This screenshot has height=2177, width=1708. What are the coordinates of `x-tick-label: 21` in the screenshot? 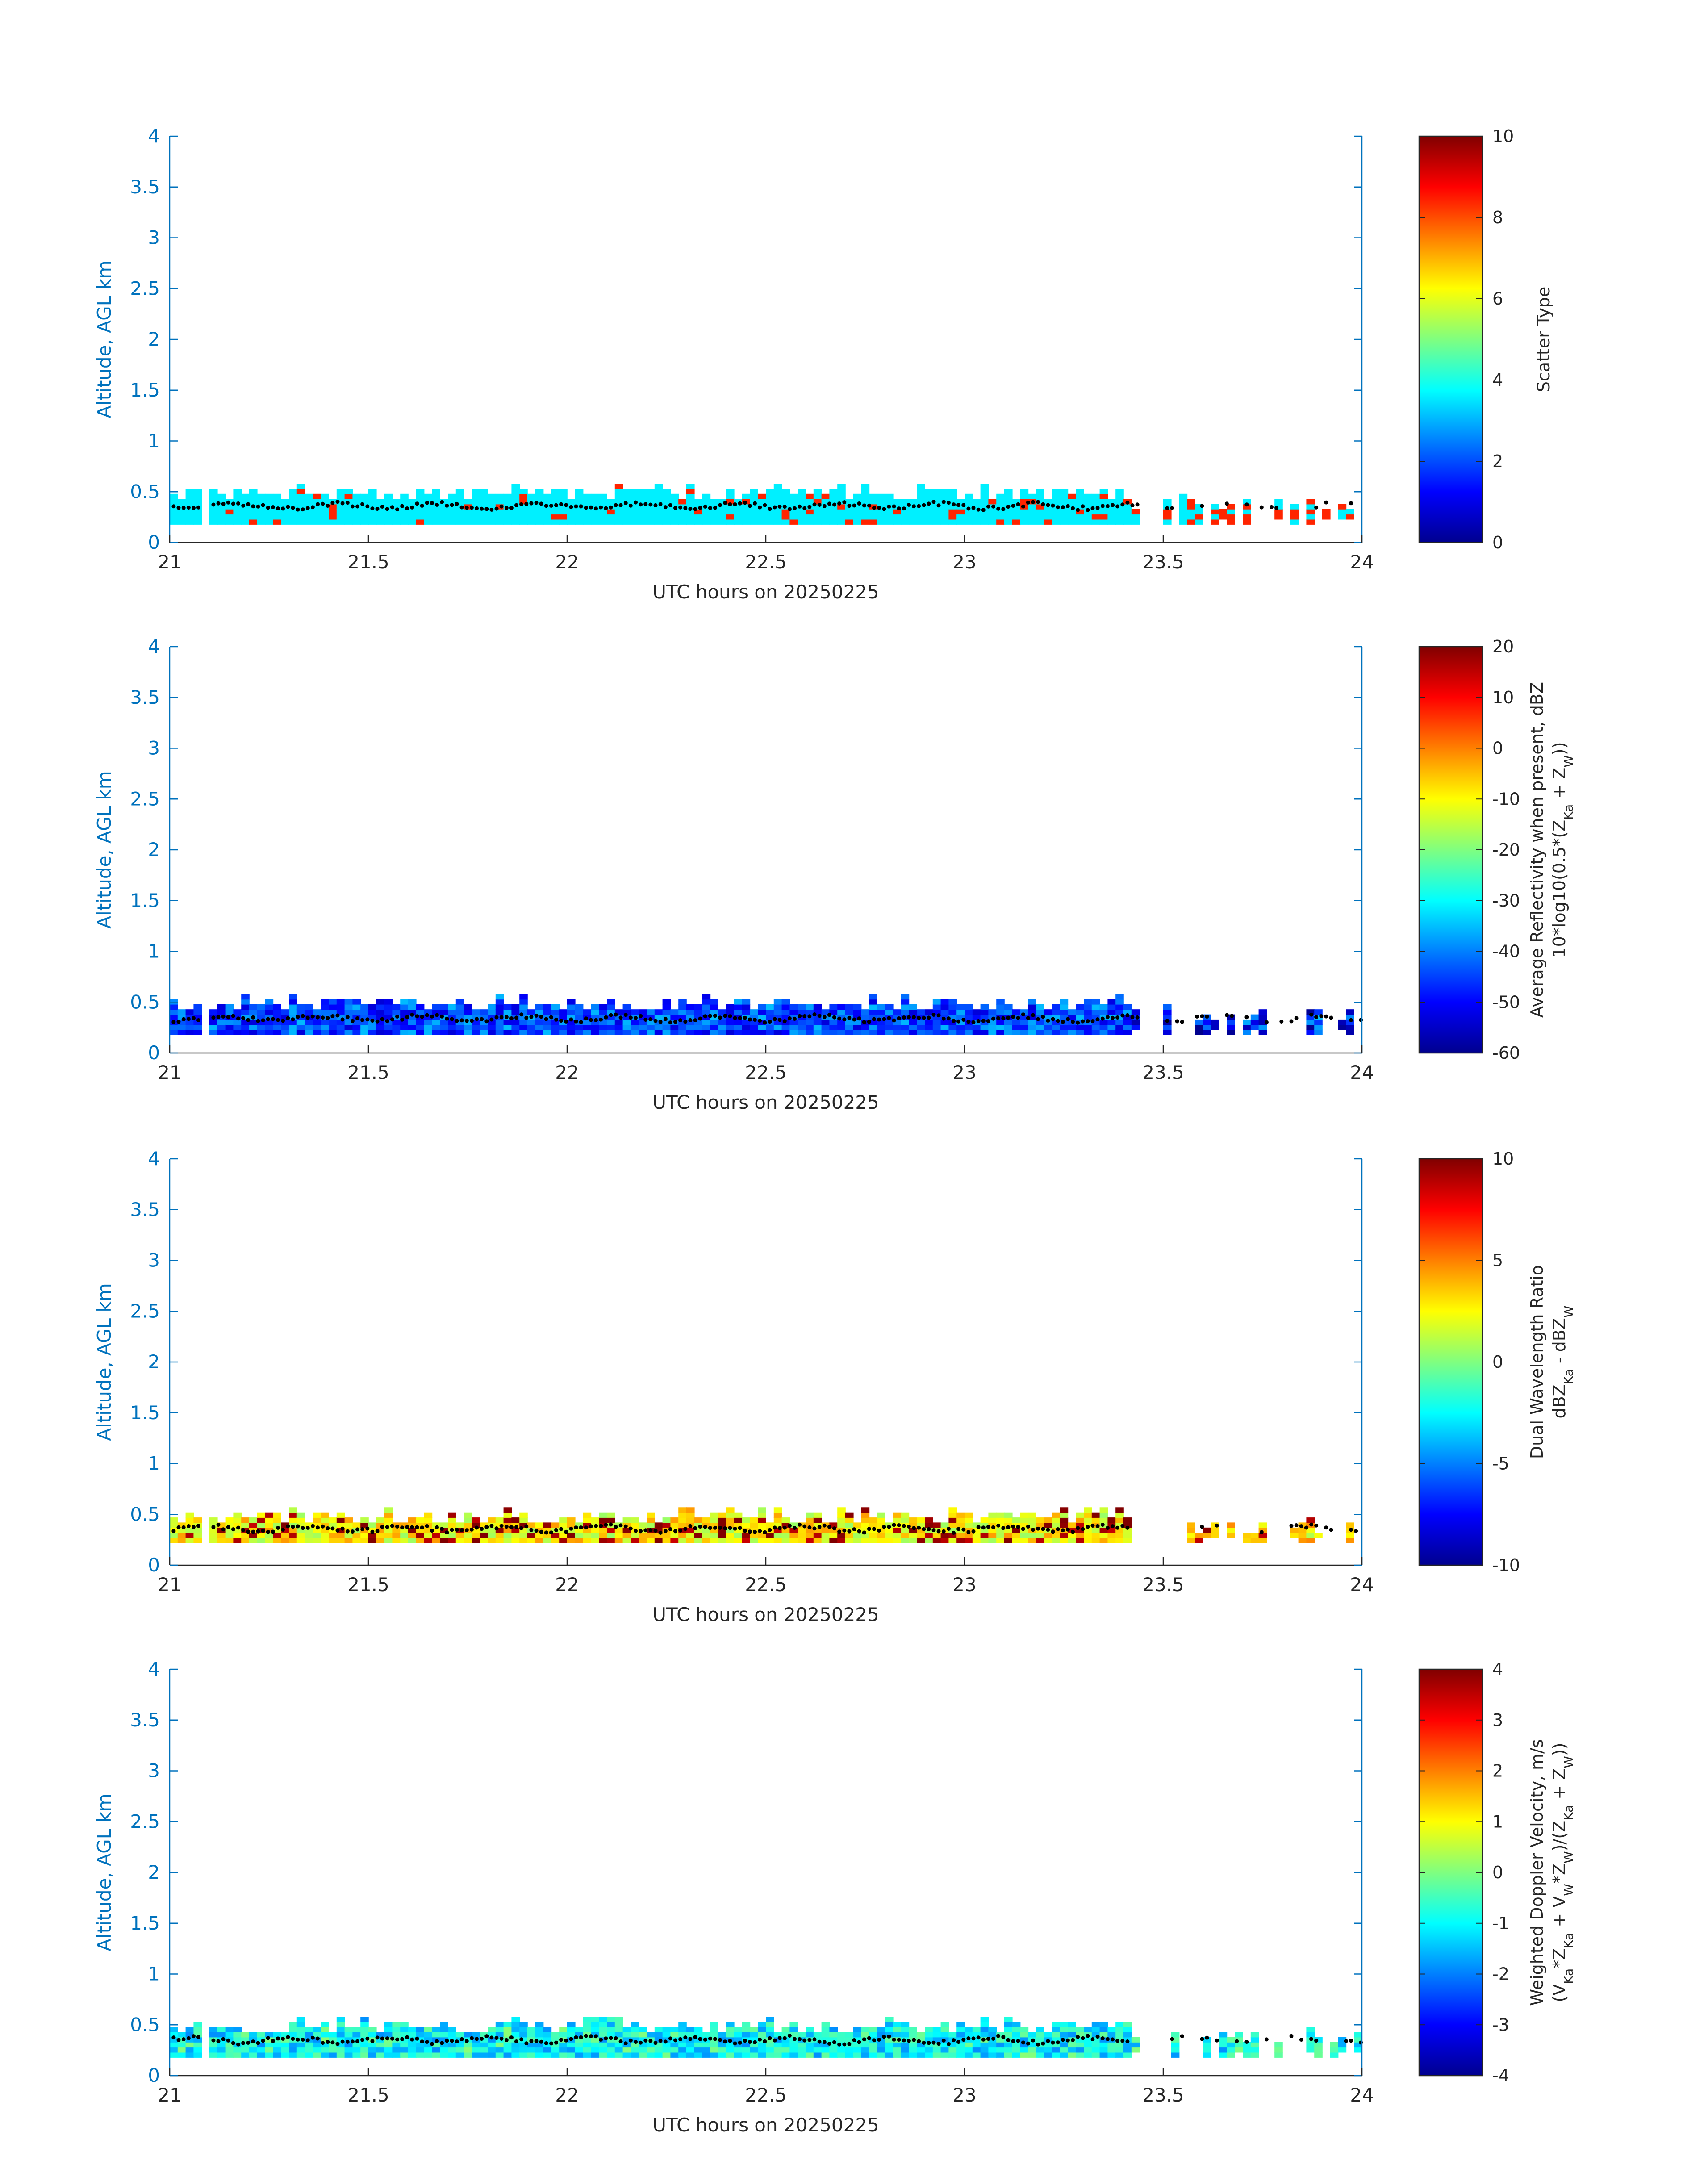 It's located at (169, 1585).